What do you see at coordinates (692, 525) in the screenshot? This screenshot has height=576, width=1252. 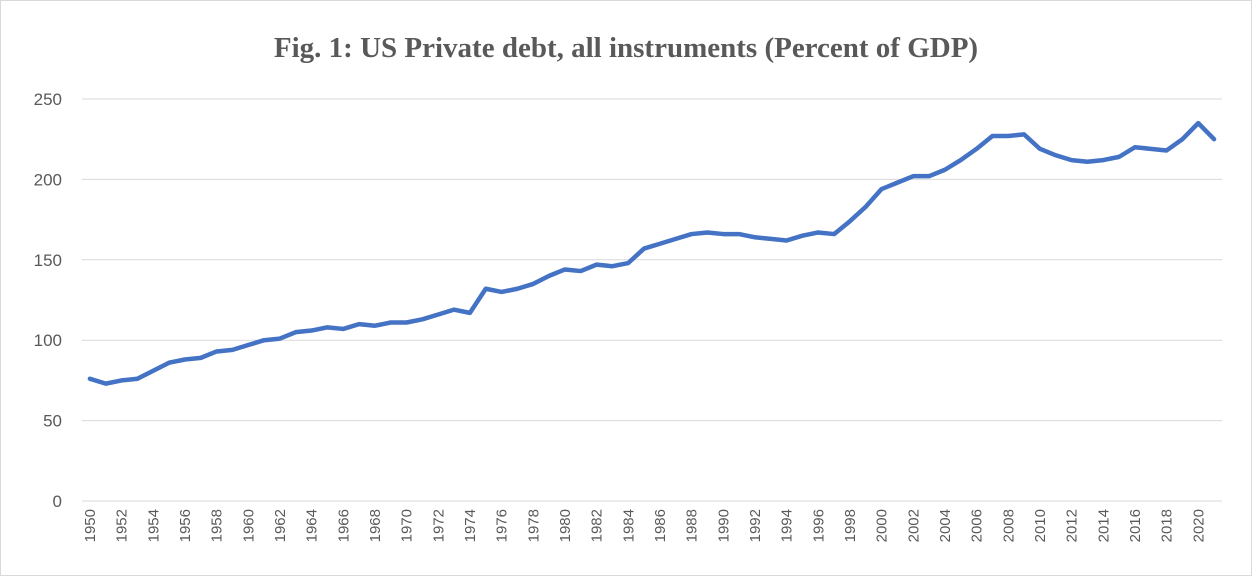 I see `x-tick-label: 1988` at bounding box center [692, 525].